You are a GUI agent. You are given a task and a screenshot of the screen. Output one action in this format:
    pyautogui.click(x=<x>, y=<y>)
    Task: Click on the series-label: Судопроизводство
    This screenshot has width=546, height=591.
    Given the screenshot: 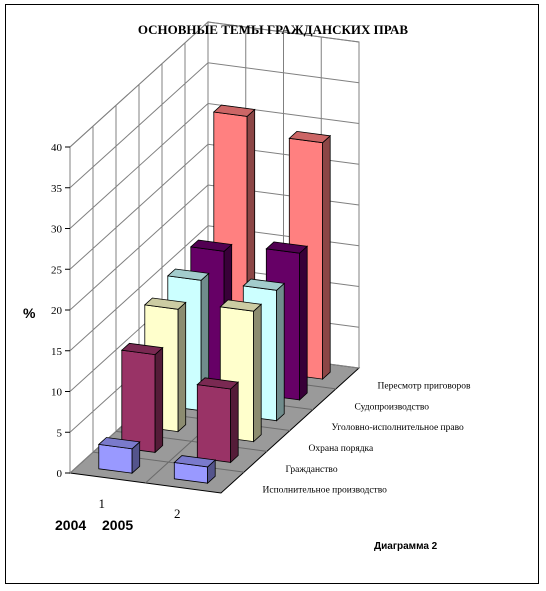 What is the action you would take?
    pyautogui.click(x=392, y=407)
    